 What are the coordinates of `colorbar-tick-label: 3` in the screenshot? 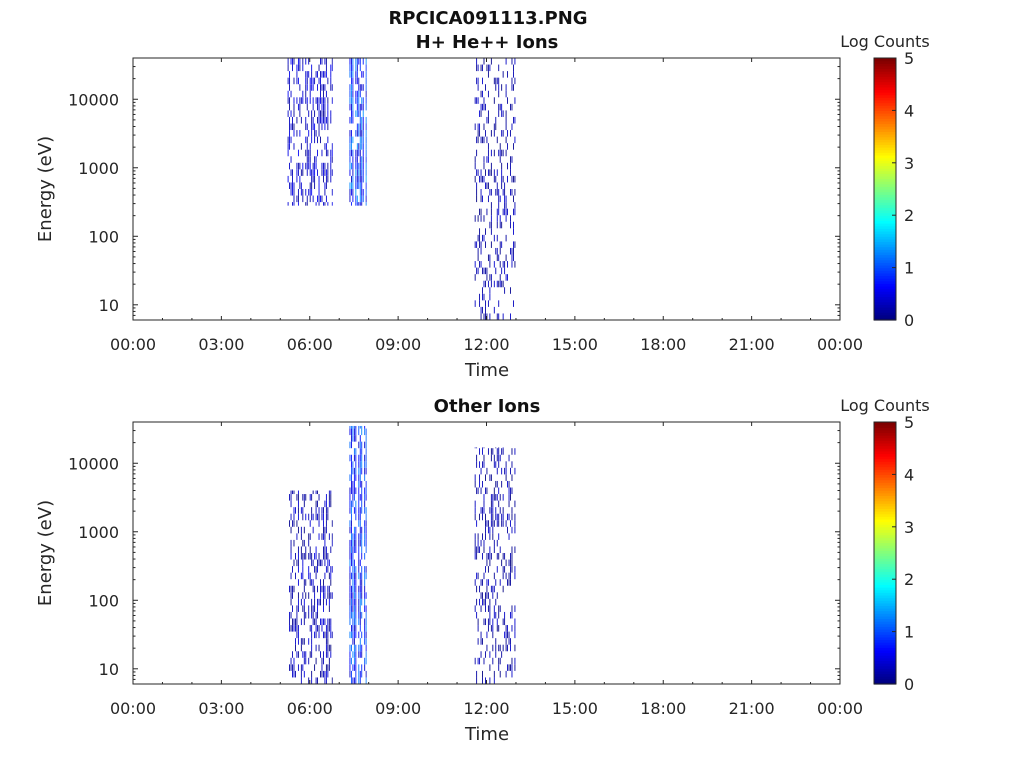 It's located at (909, 527).